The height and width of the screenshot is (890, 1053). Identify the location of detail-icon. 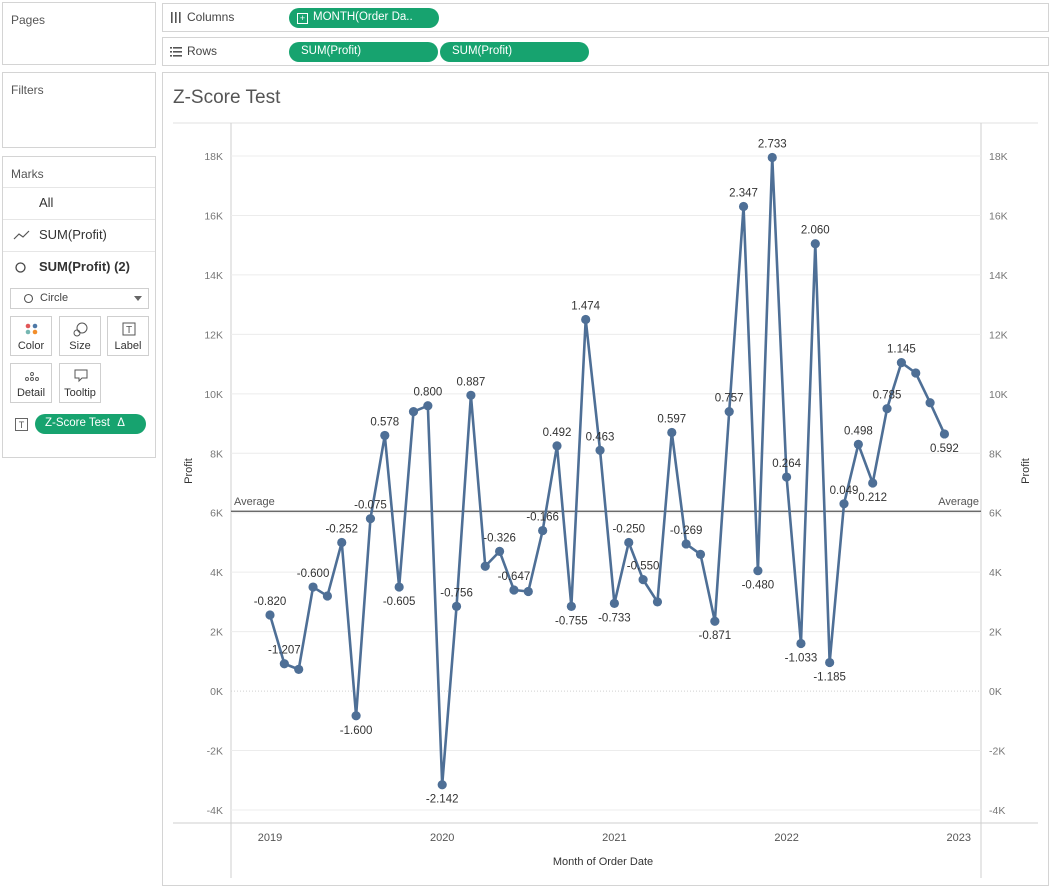
(32, 376).